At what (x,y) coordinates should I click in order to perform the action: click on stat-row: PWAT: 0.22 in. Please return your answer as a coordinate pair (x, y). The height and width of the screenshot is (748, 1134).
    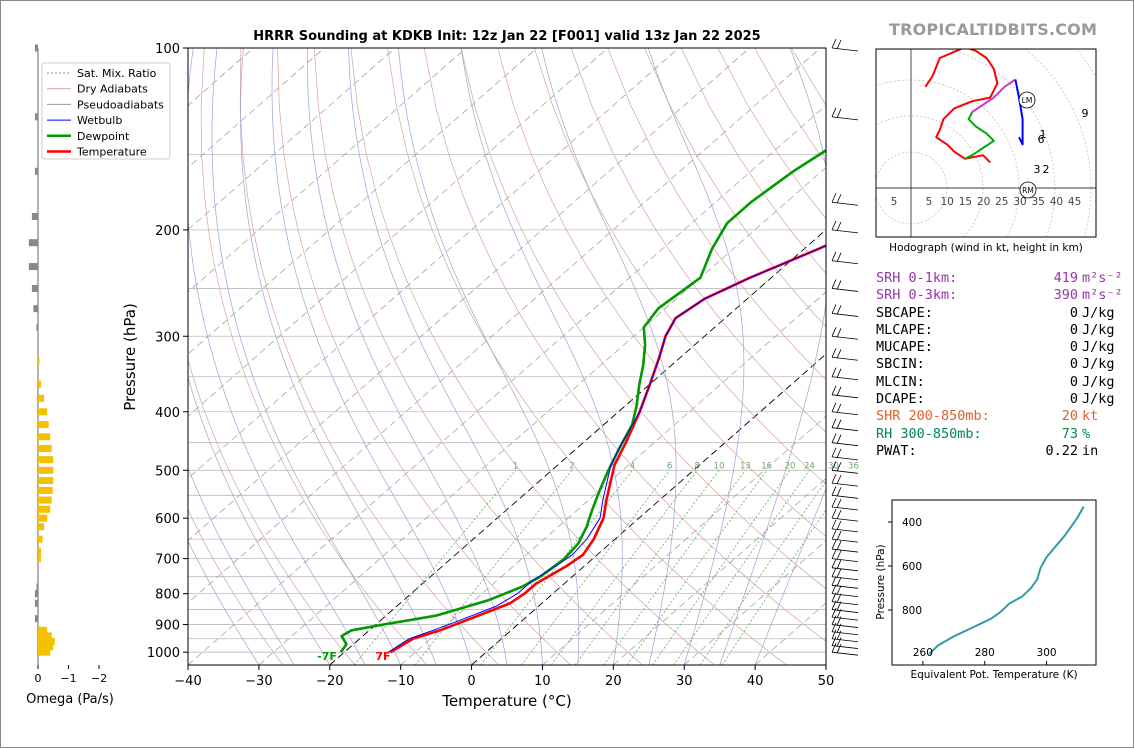
    Looking at the image, I should click on (999, 451).